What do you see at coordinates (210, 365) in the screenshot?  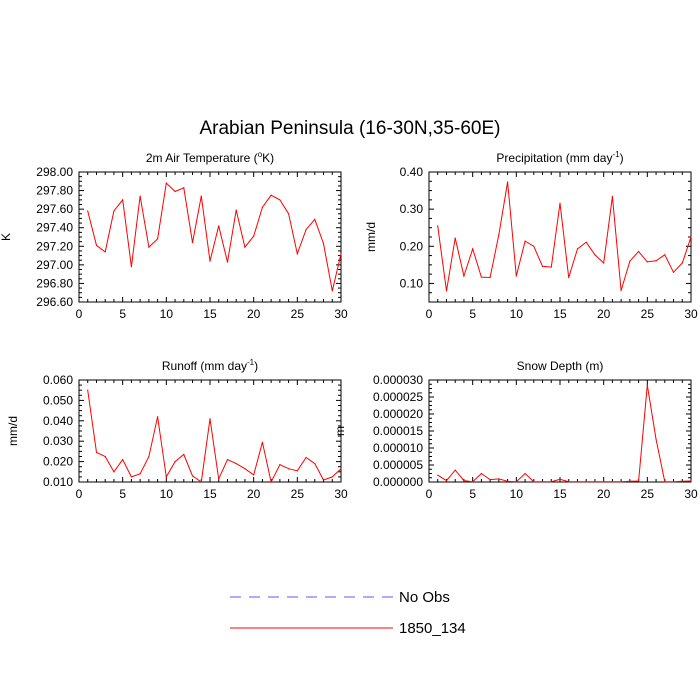 I see `panel-title: Runoff (mm day-1)` at bounding box center [210, 365].